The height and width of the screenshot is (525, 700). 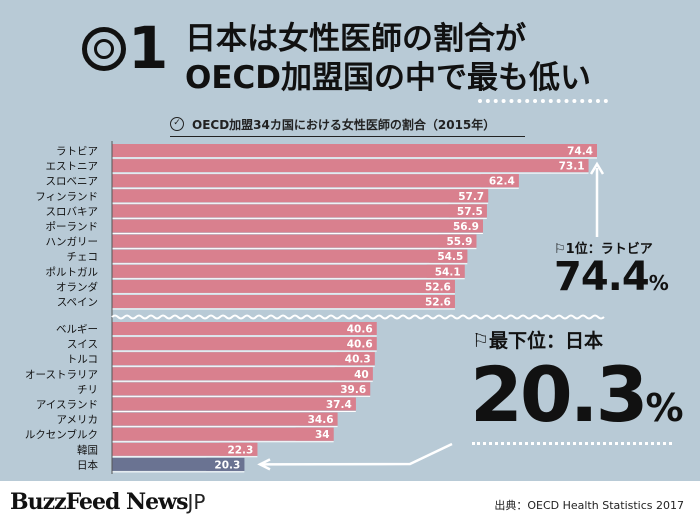 I want to click on category-label: アメリカ, so click(x=77, y=420).